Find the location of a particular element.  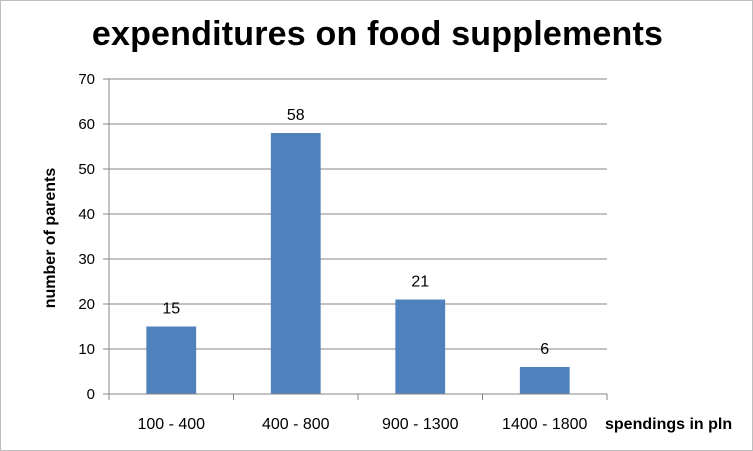

y-tick-label: 0 is located at coordinates (91, 394).